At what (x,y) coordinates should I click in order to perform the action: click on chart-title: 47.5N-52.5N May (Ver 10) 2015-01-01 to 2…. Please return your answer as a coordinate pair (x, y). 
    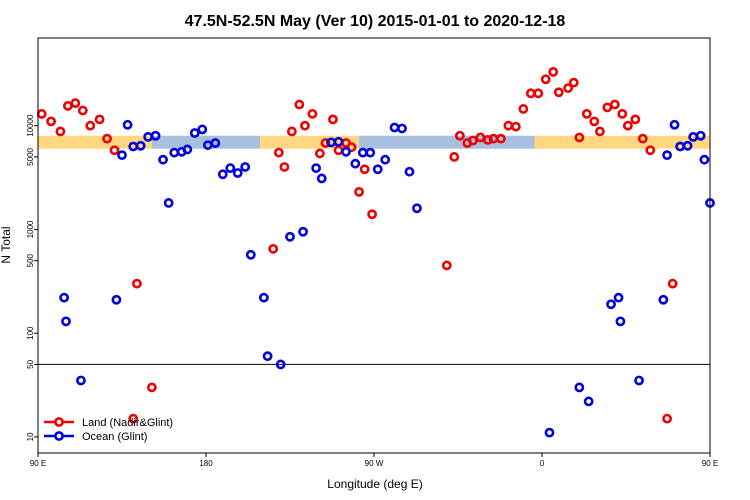
    Looking at the image, I should click on (375, 21).